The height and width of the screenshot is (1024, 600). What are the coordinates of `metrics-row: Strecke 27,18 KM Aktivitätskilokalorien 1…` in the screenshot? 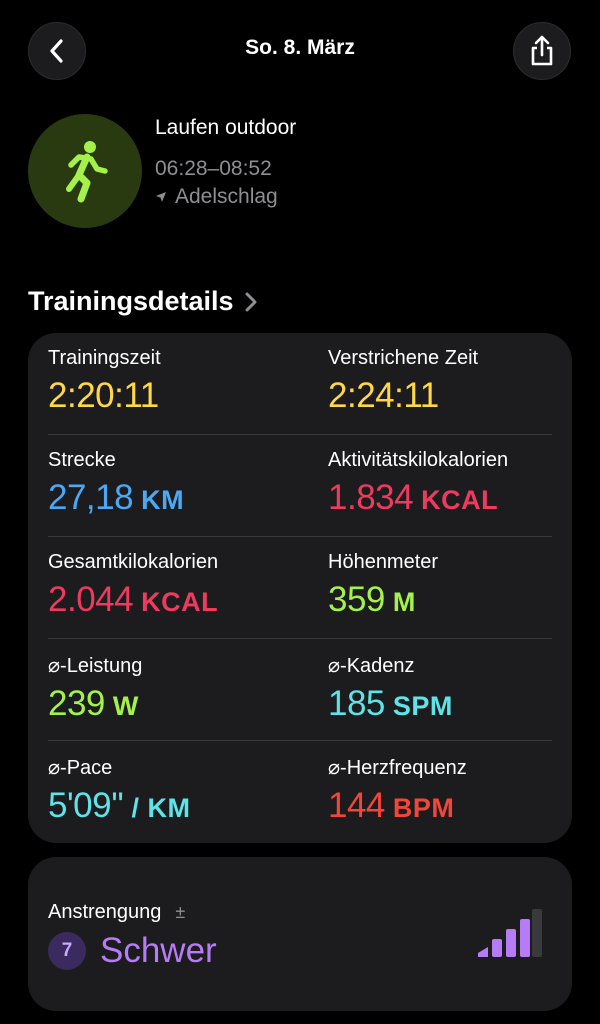 It's located at (300, 486).